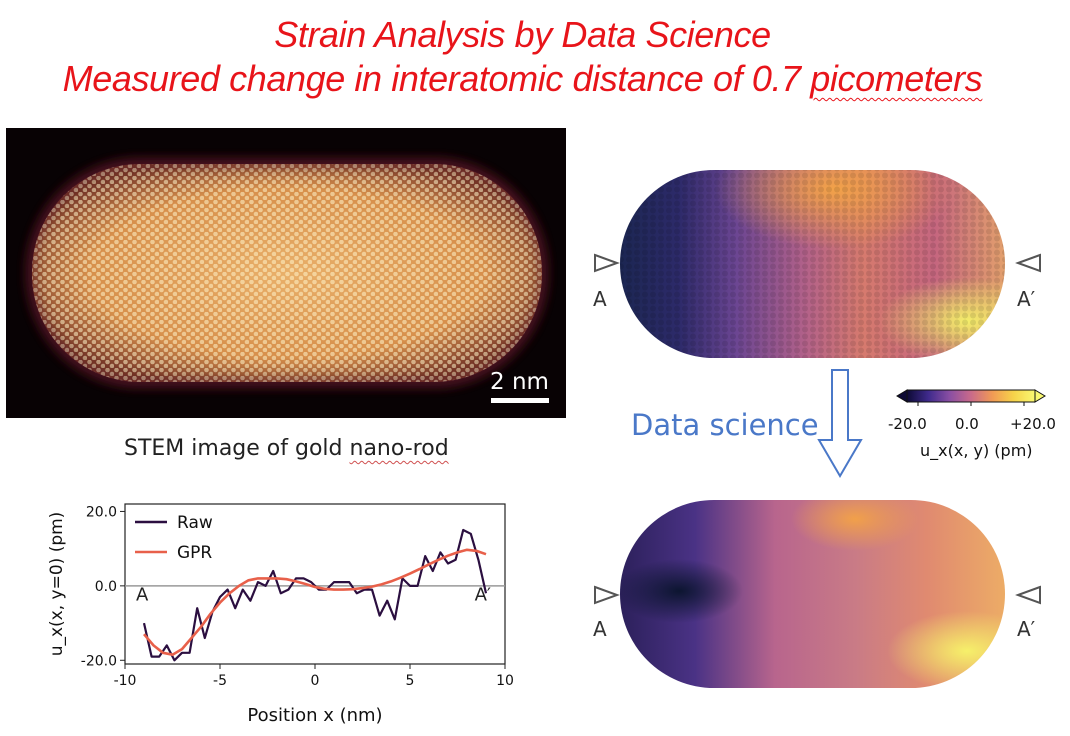  What do you see at coordinates (896, 78) in the screenshot?
I see `title-unit-word: picometers` at bounding box center [896, 78].